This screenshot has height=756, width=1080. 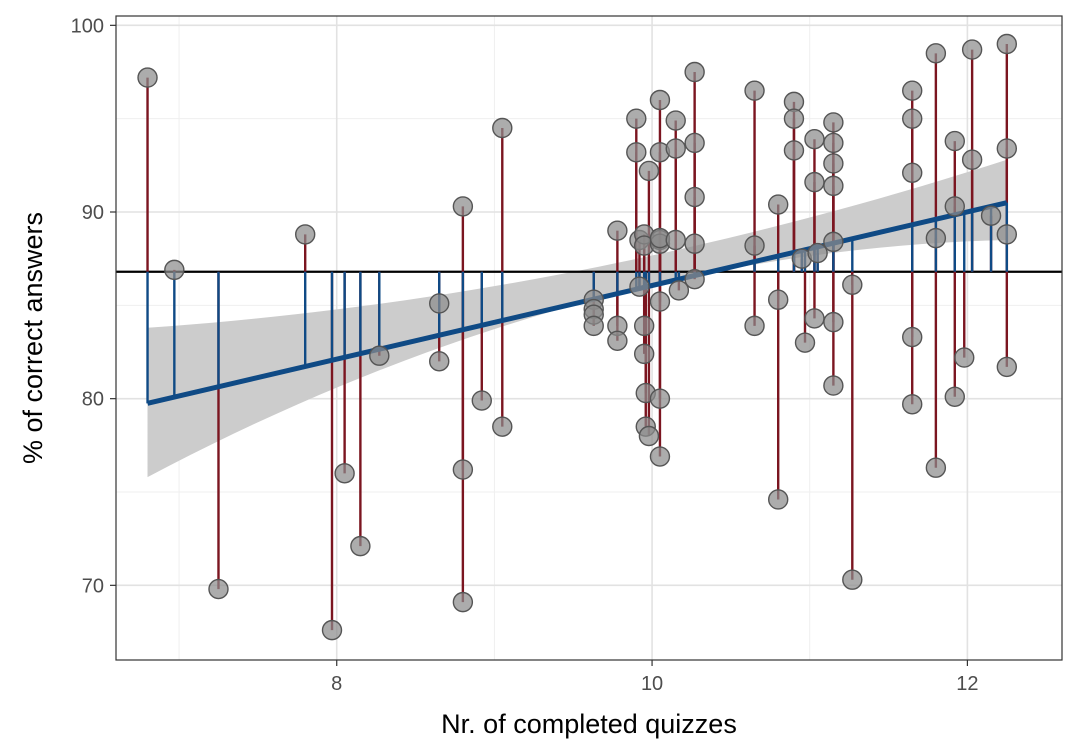 I want to click on y-axis-title: % of correct answers, so click(x=33, y=338).